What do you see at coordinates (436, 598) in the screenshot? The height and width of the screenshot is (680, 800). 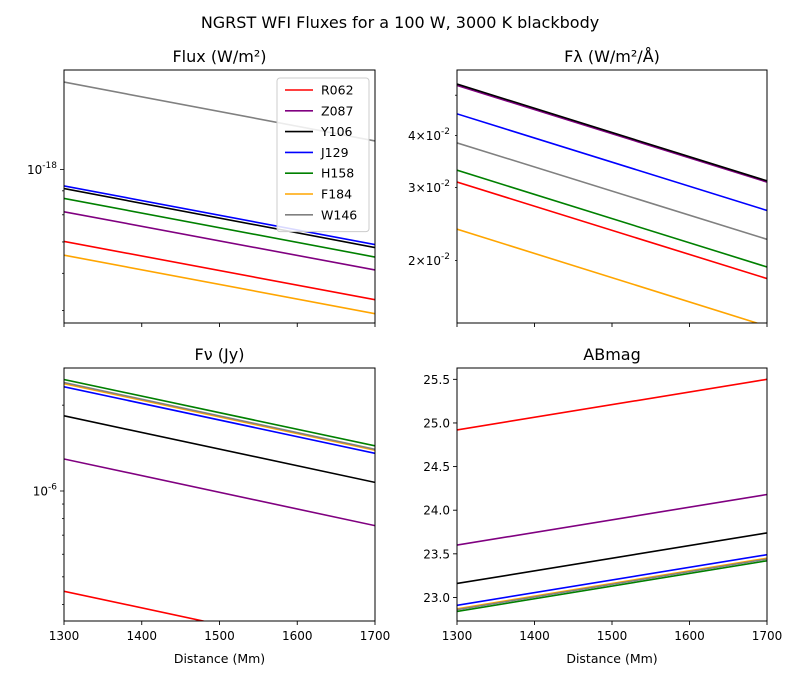 I see `y-tick-label: 23.0` at bounding box center [436, 598].